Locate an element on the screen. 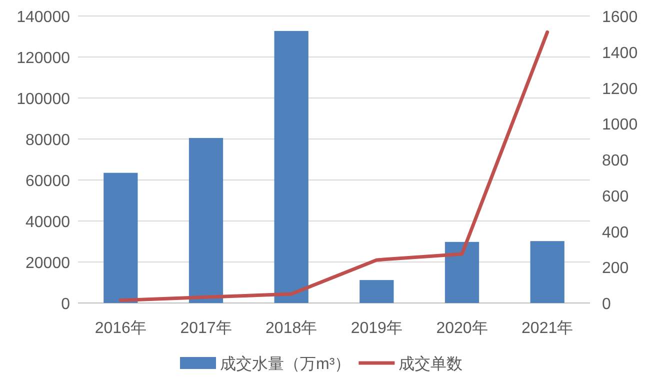  y2-tick-label: 1000 is located at coordinates (620, 125).